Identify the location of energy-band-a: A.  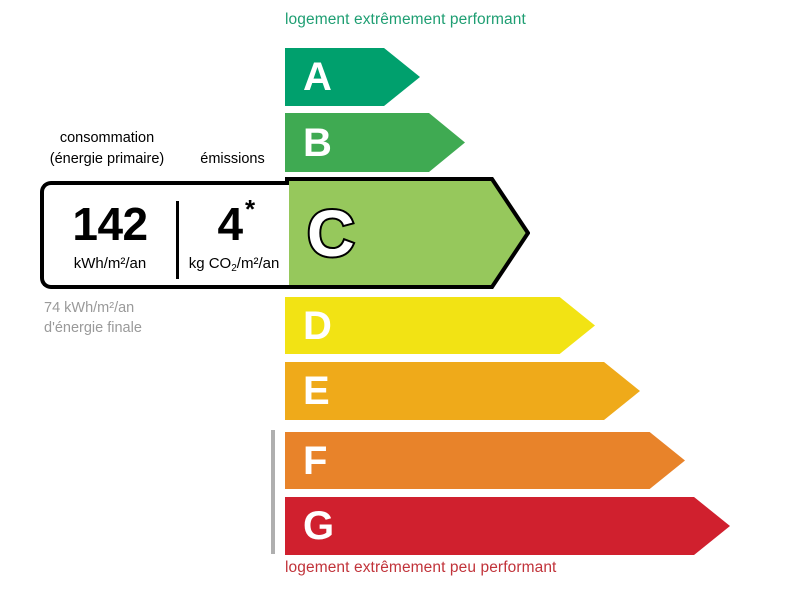
(352, 77).